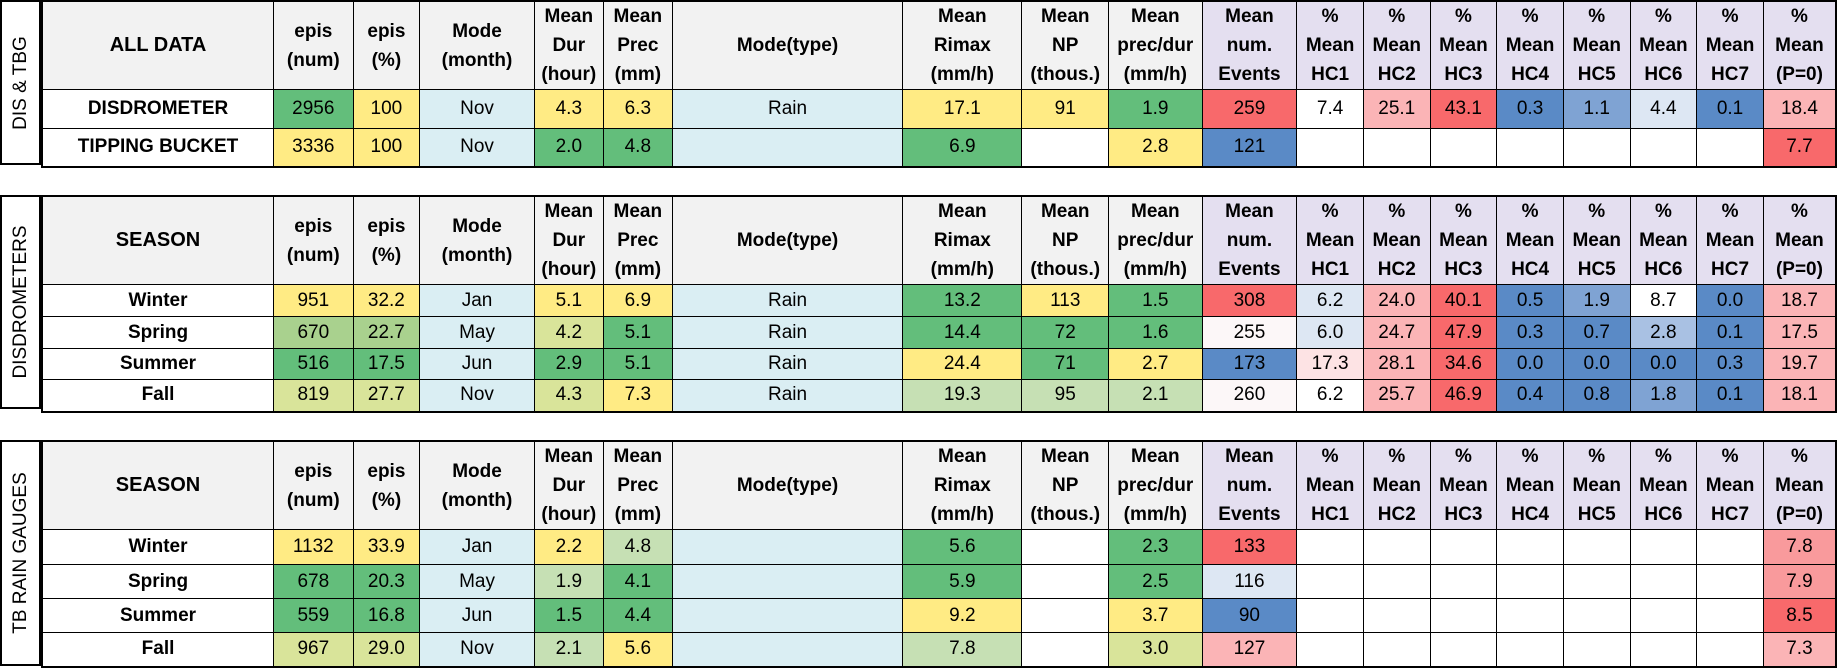  I want to click on table-cell: 16.8, so click(386, 615).